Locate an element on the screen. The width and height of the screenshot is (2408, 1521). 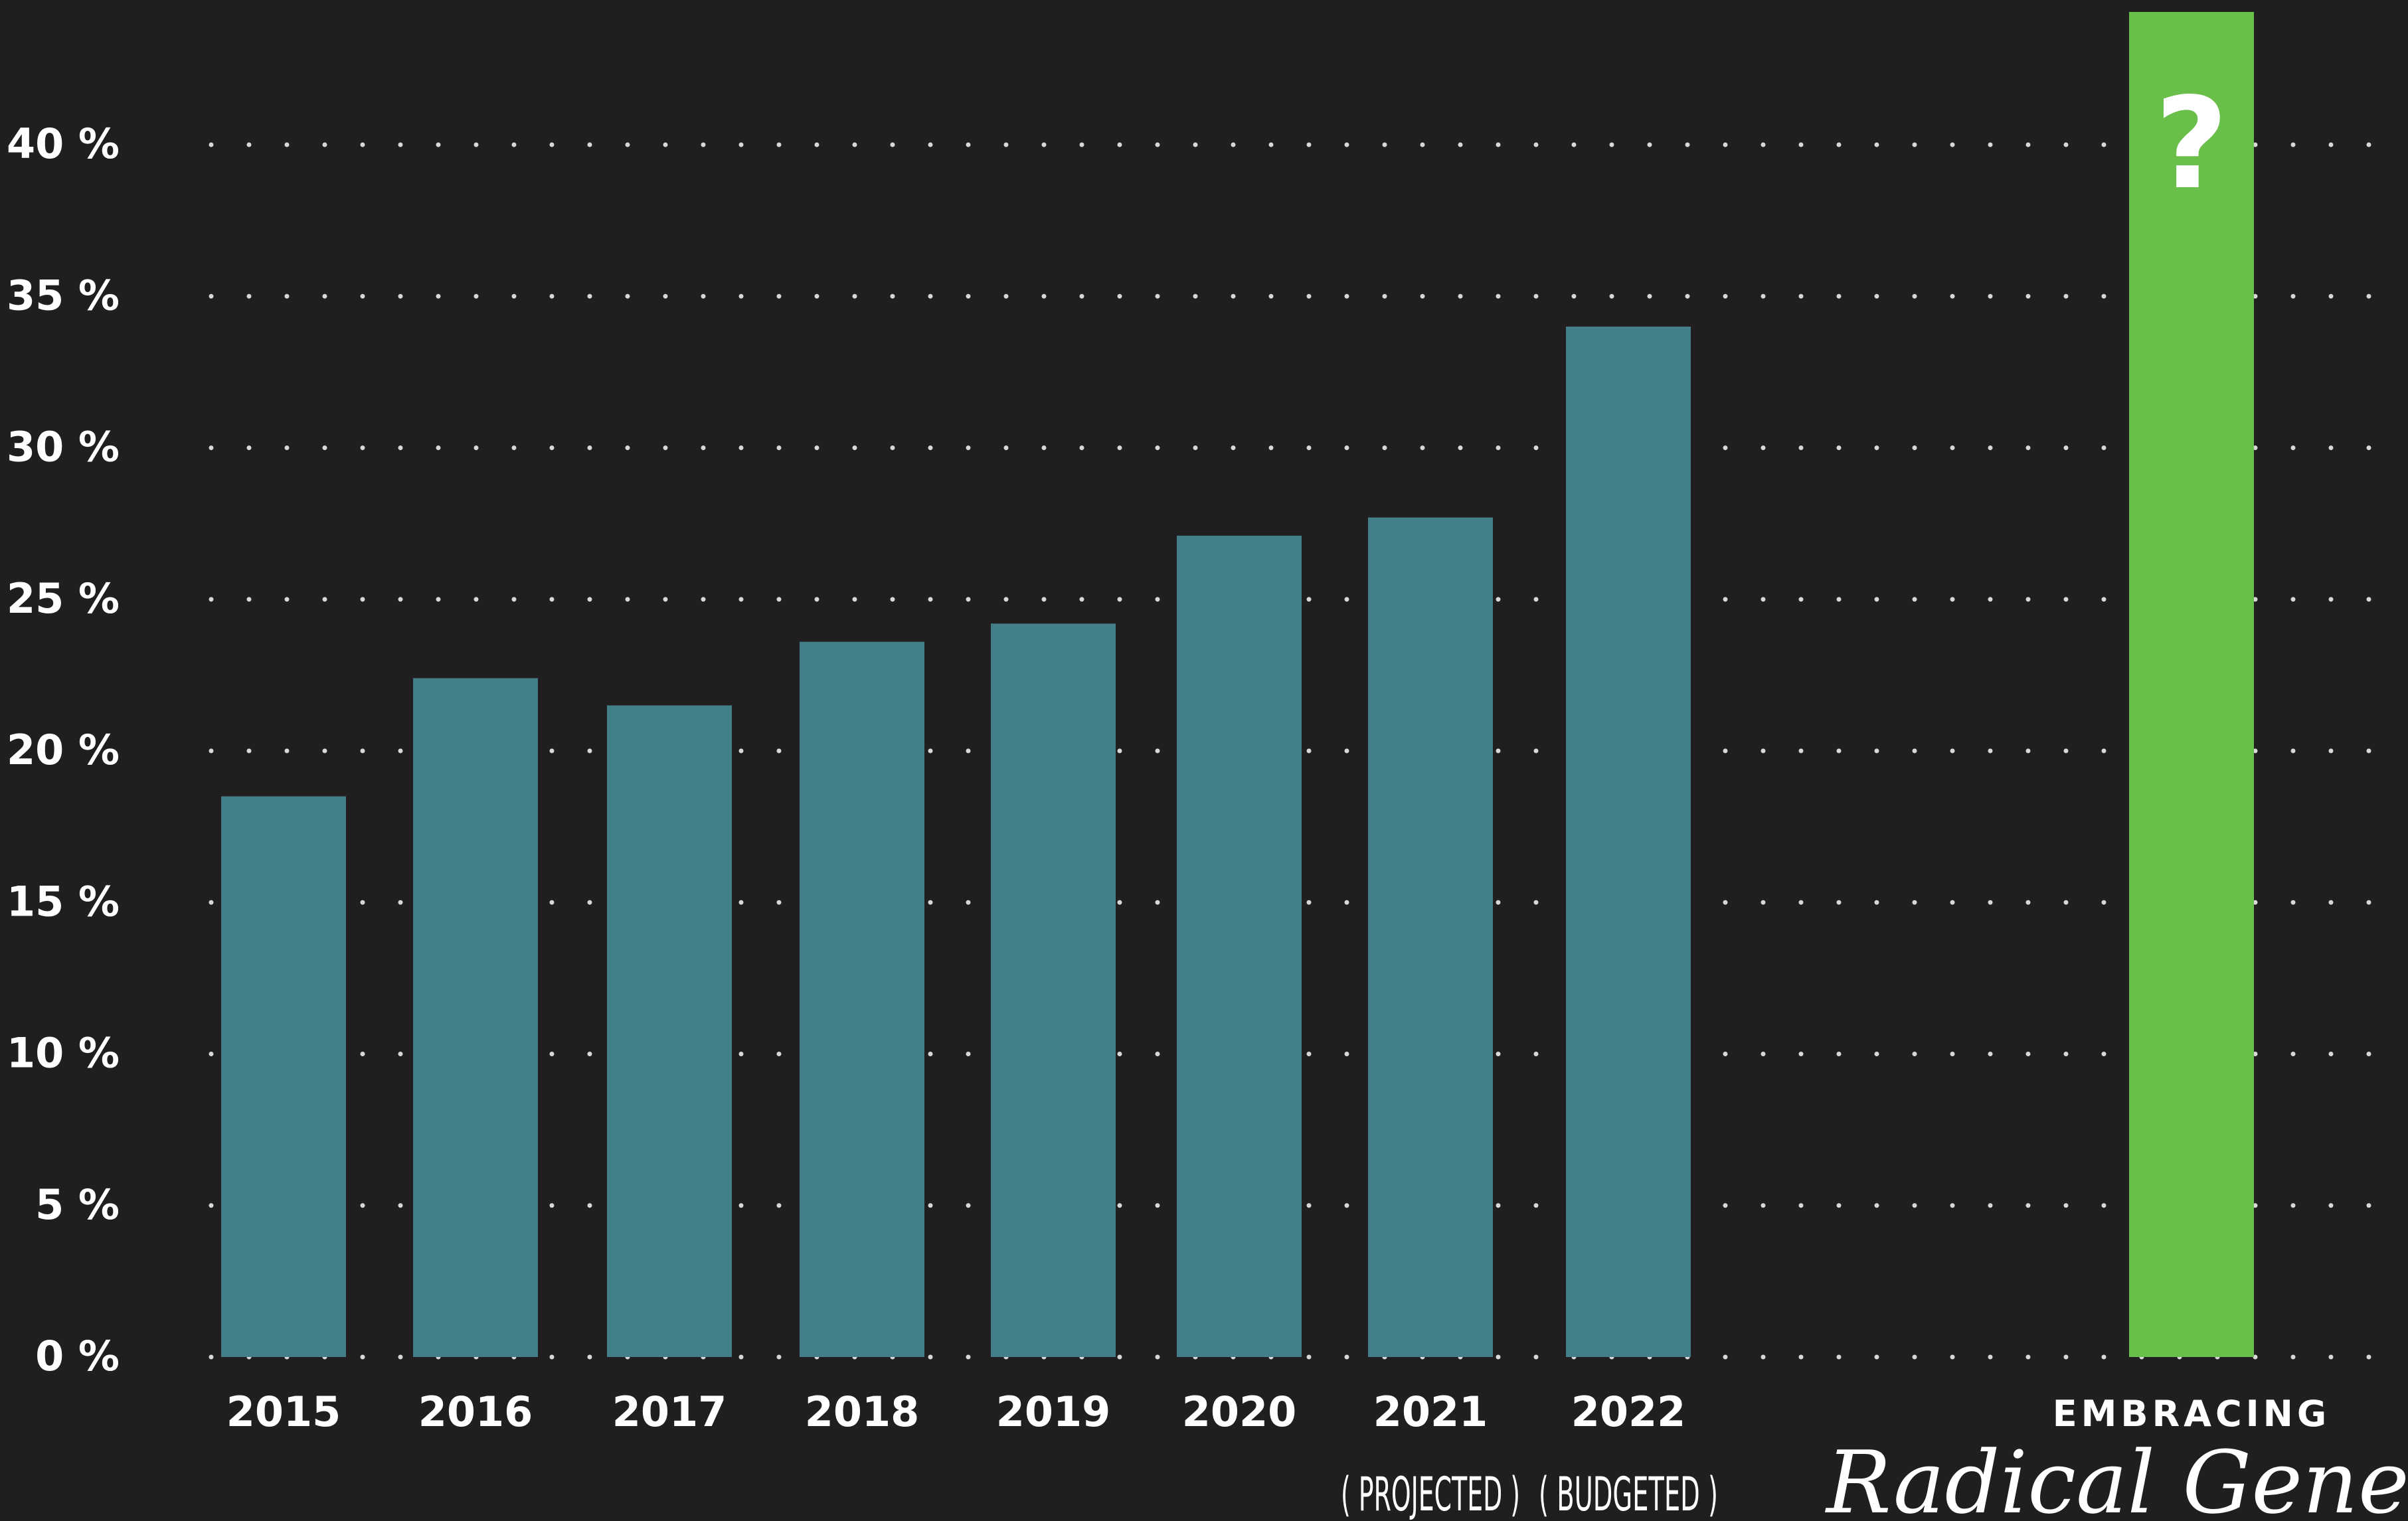
y-axis-ticks: 0 % 5 % 10 % 15 % 20 % 25 % 30 % 35 % 40 % is located at coordinates (63, 750).